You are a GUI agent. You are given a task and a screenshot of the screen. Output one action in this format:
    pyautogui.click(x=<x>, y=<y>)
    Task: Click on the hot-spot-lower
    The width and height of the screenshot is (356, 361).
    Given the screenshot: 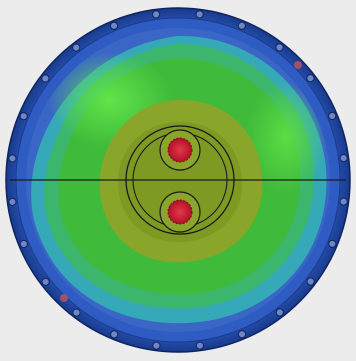 What is the action you would take?
    pyautogui.click(x=180, y=212)
    